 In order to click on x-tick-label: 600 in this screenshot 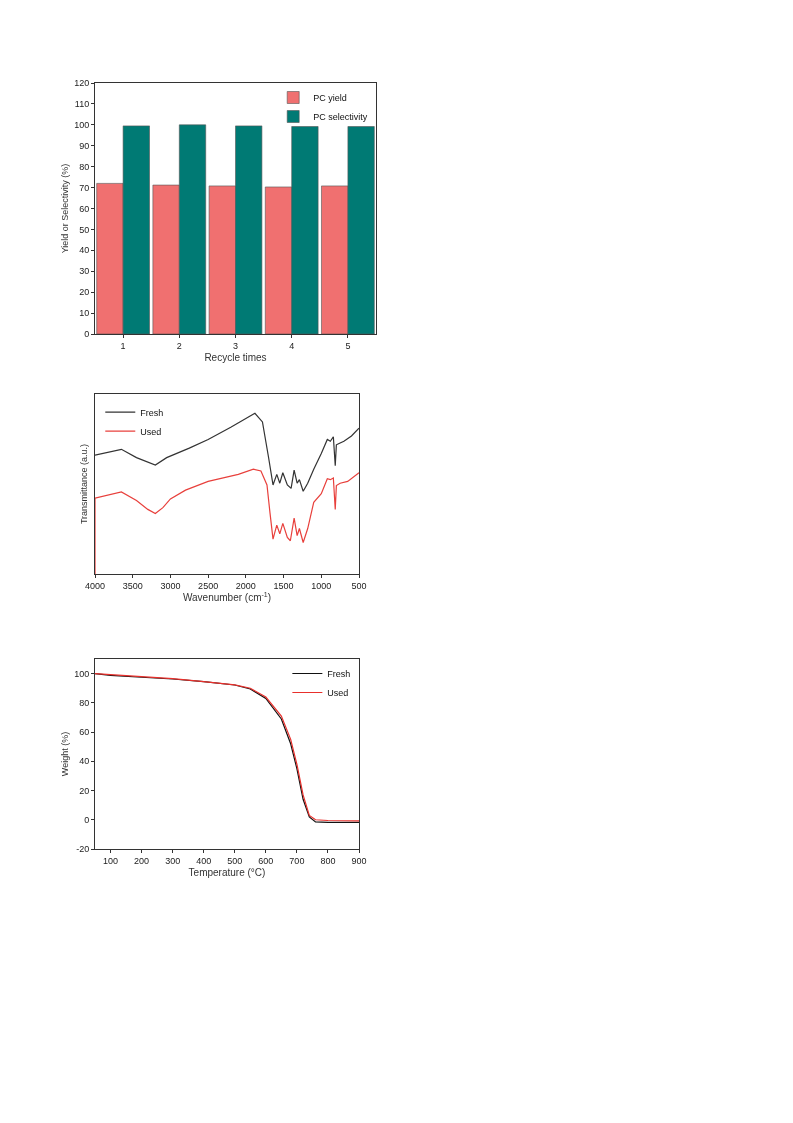, I will do `click(266, 860)`.